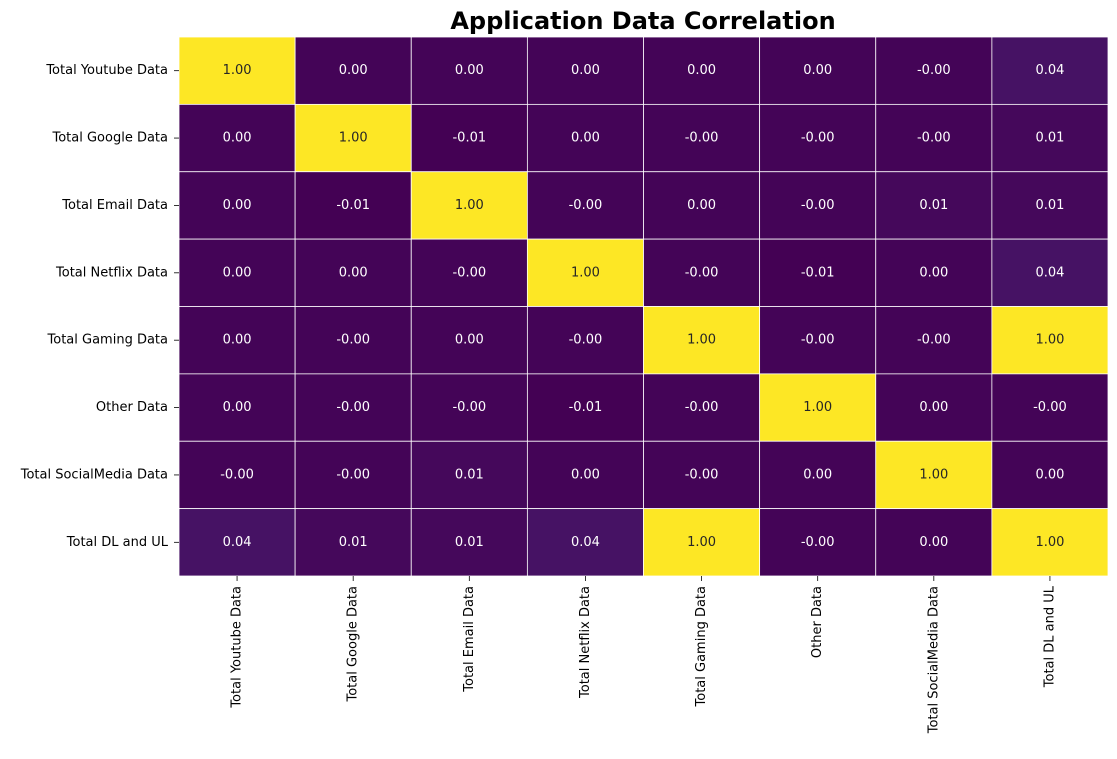 The image size is (1117, 759). Describe the element at coordinates (933, 660) in the screenshot. I see `x-axis-tick-label: Total SocialMedia Data` at that location.